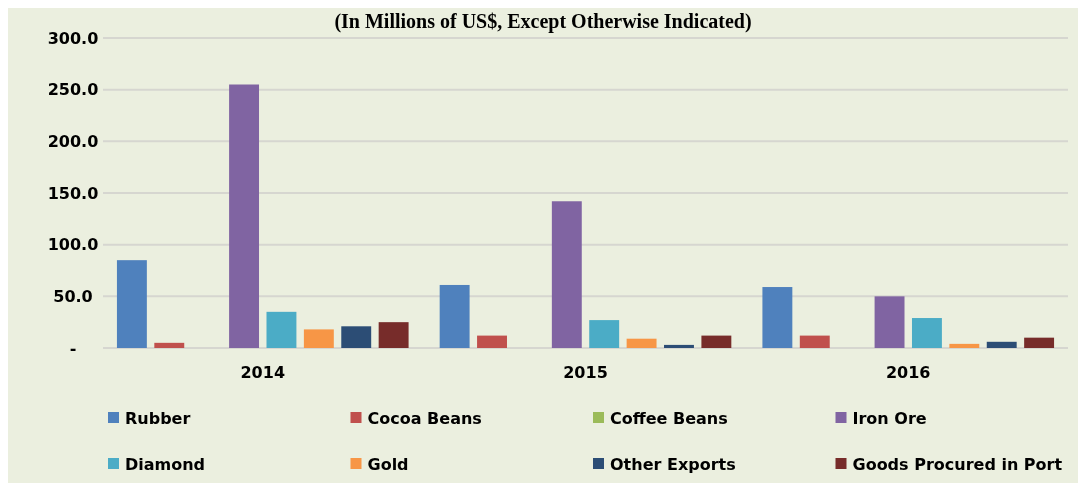 This screenshot has width=1086, height=491. I want to click on legend-label: Goods Procured in Port, so click(957, 464).